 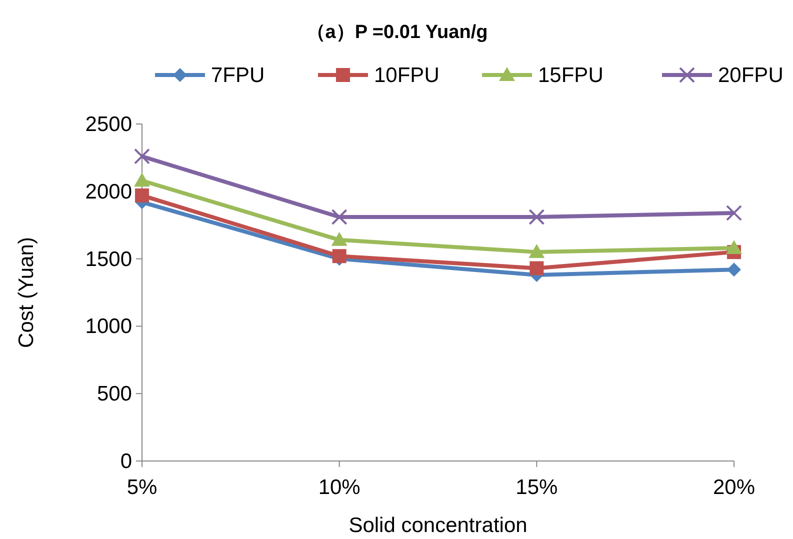 What do you see at coordinates (114, 394) in the screenshot?
I see `y-tick-label: 500` at bounding box center [114, 394].